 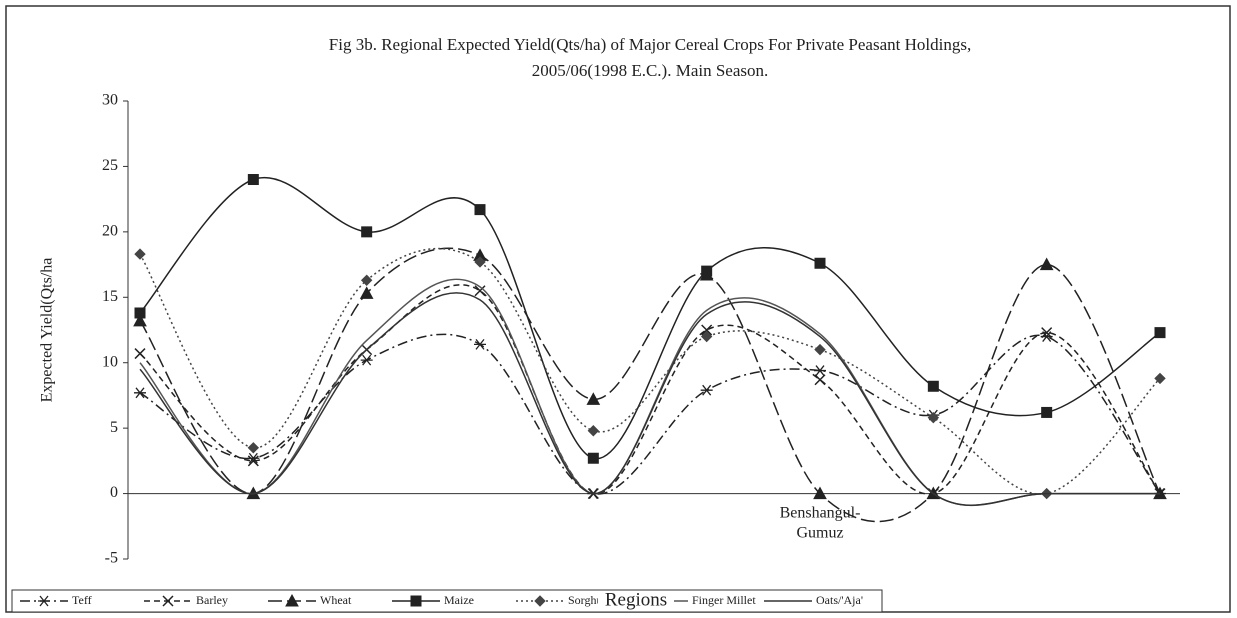 I want to click on x-axis-label-bg, so click(x=636, y=601).